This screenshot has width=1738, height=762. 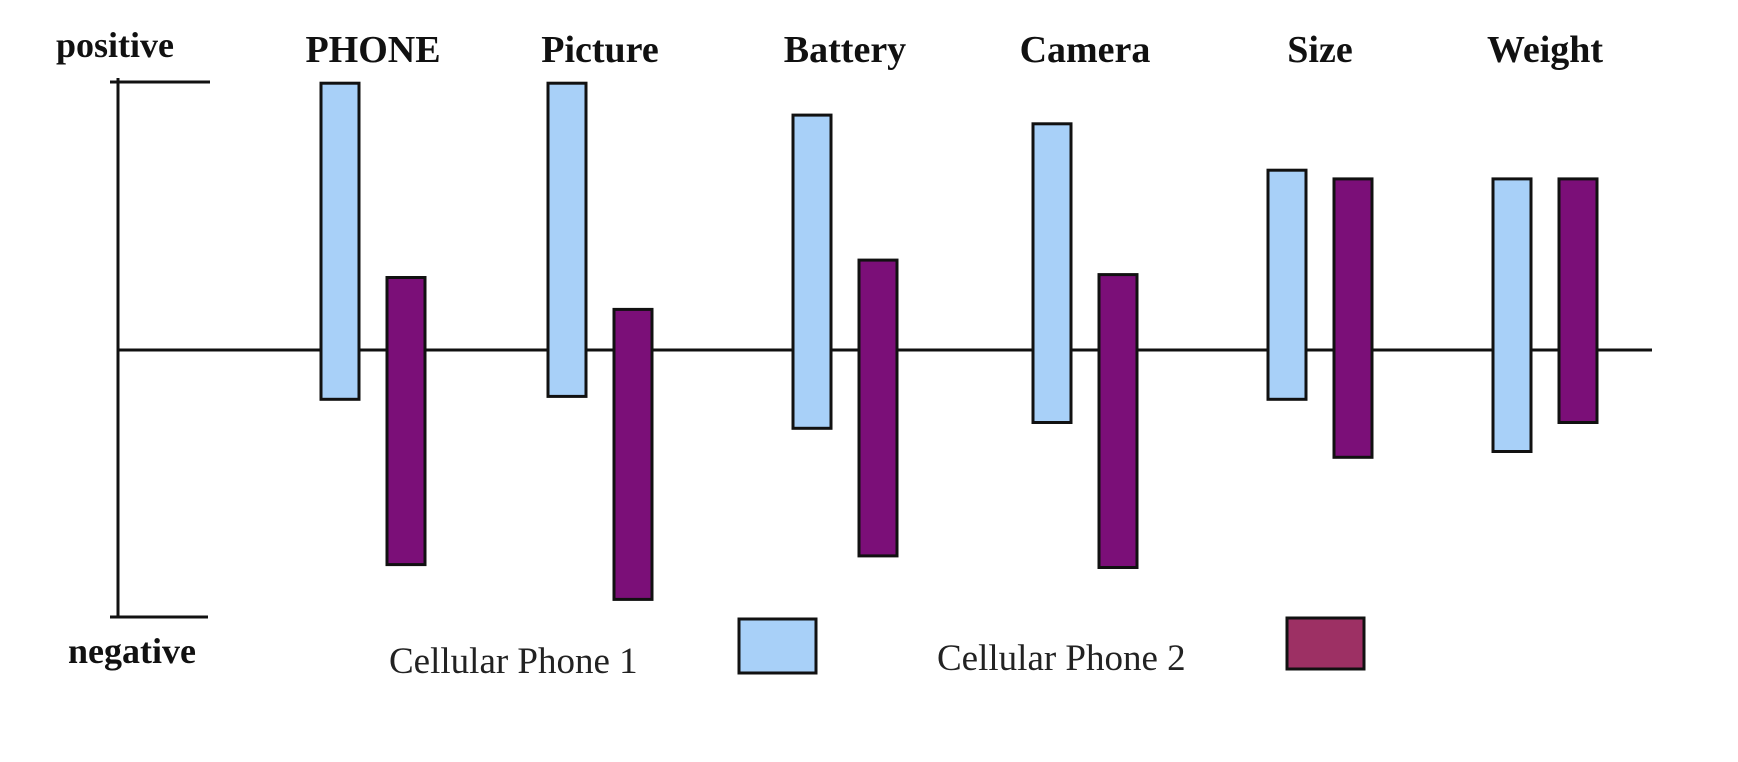 What do you see at coordinates (340, 241) in the screenshot?
I see `bar-series-1-phone` at bounding box center [340, 241].